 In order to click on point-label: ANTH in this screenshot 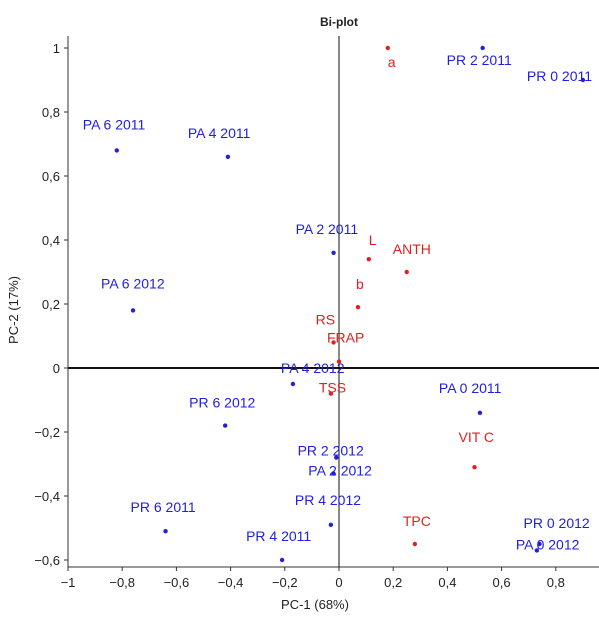, I will do `click(412, 249)`.